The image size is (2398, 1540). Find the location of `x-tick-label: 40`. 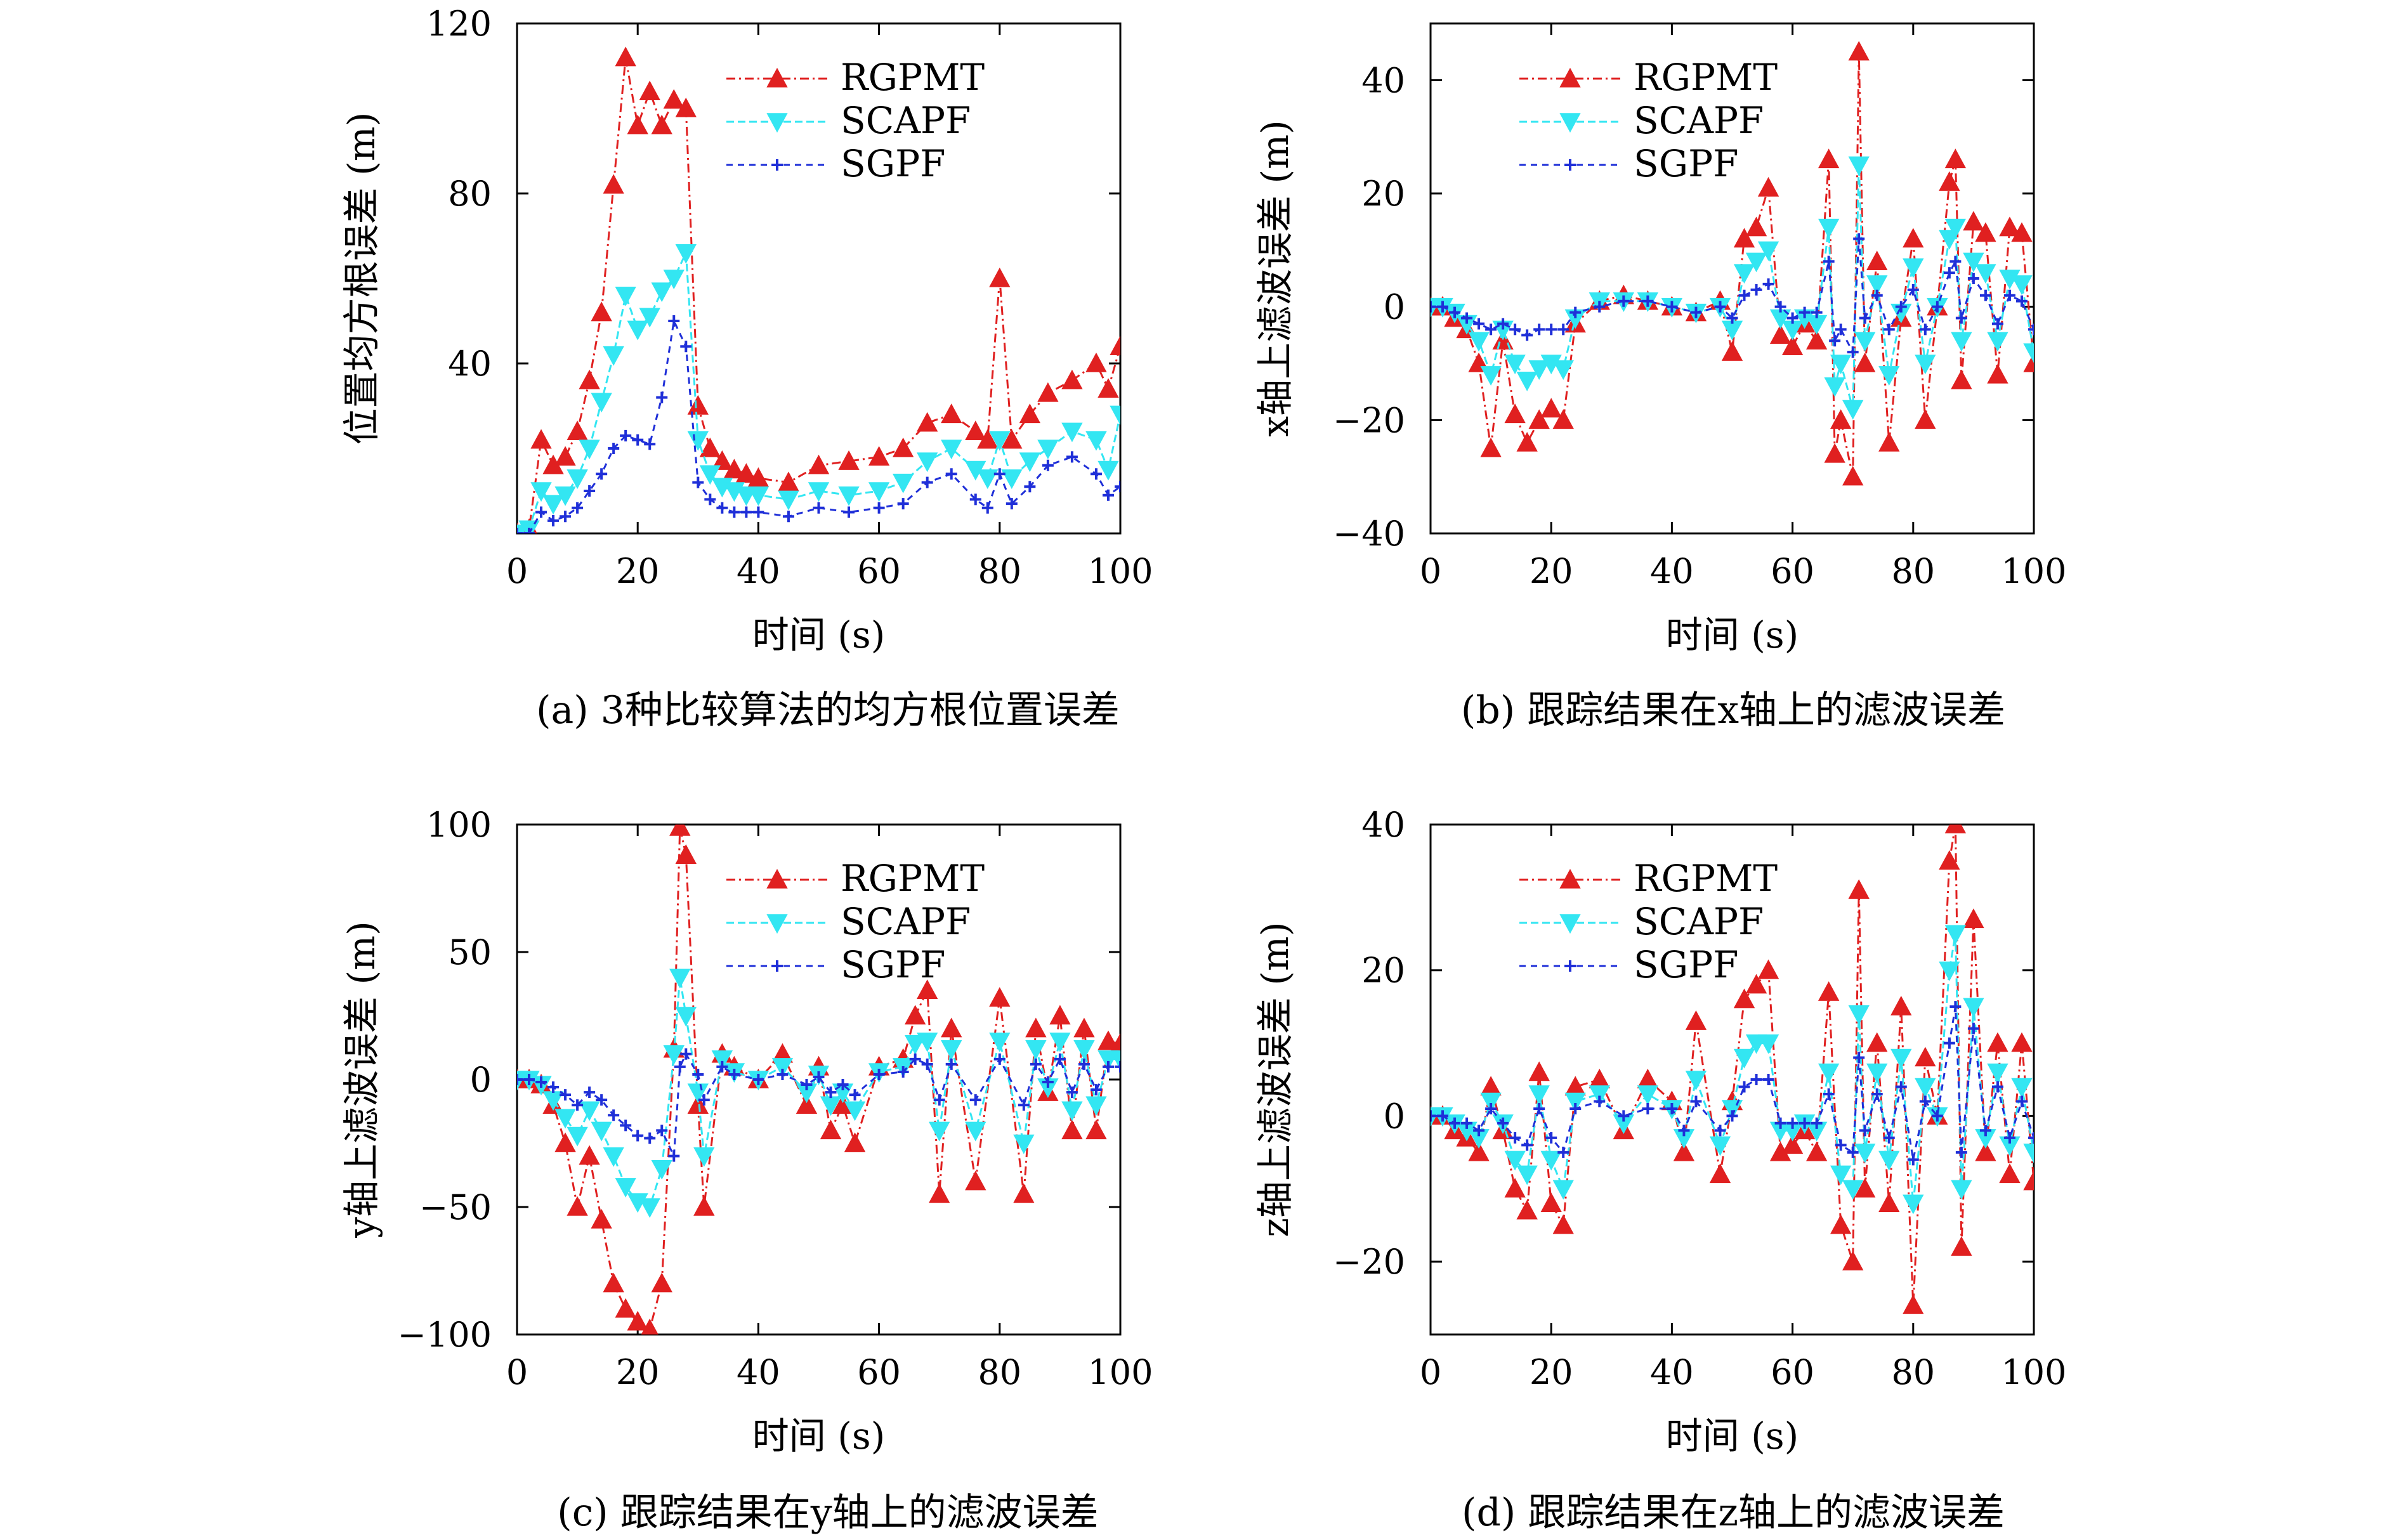

x-tick-label: 40 is located at coordinates (758, 1372).